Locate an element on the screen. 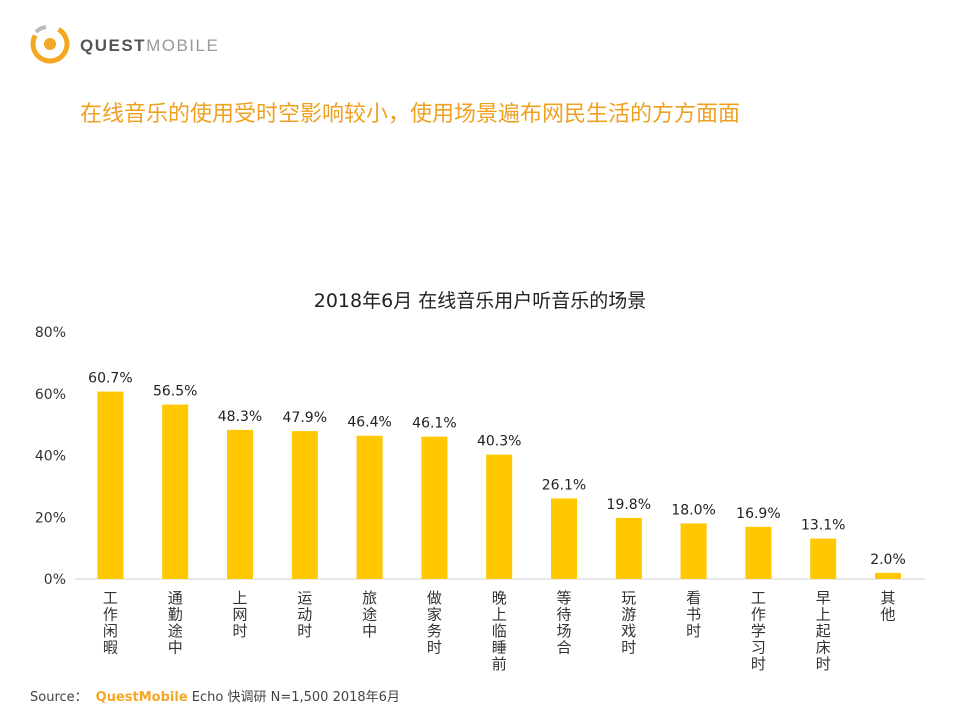  bar-value-label: 60.7% is located at coordinates (110, 379).